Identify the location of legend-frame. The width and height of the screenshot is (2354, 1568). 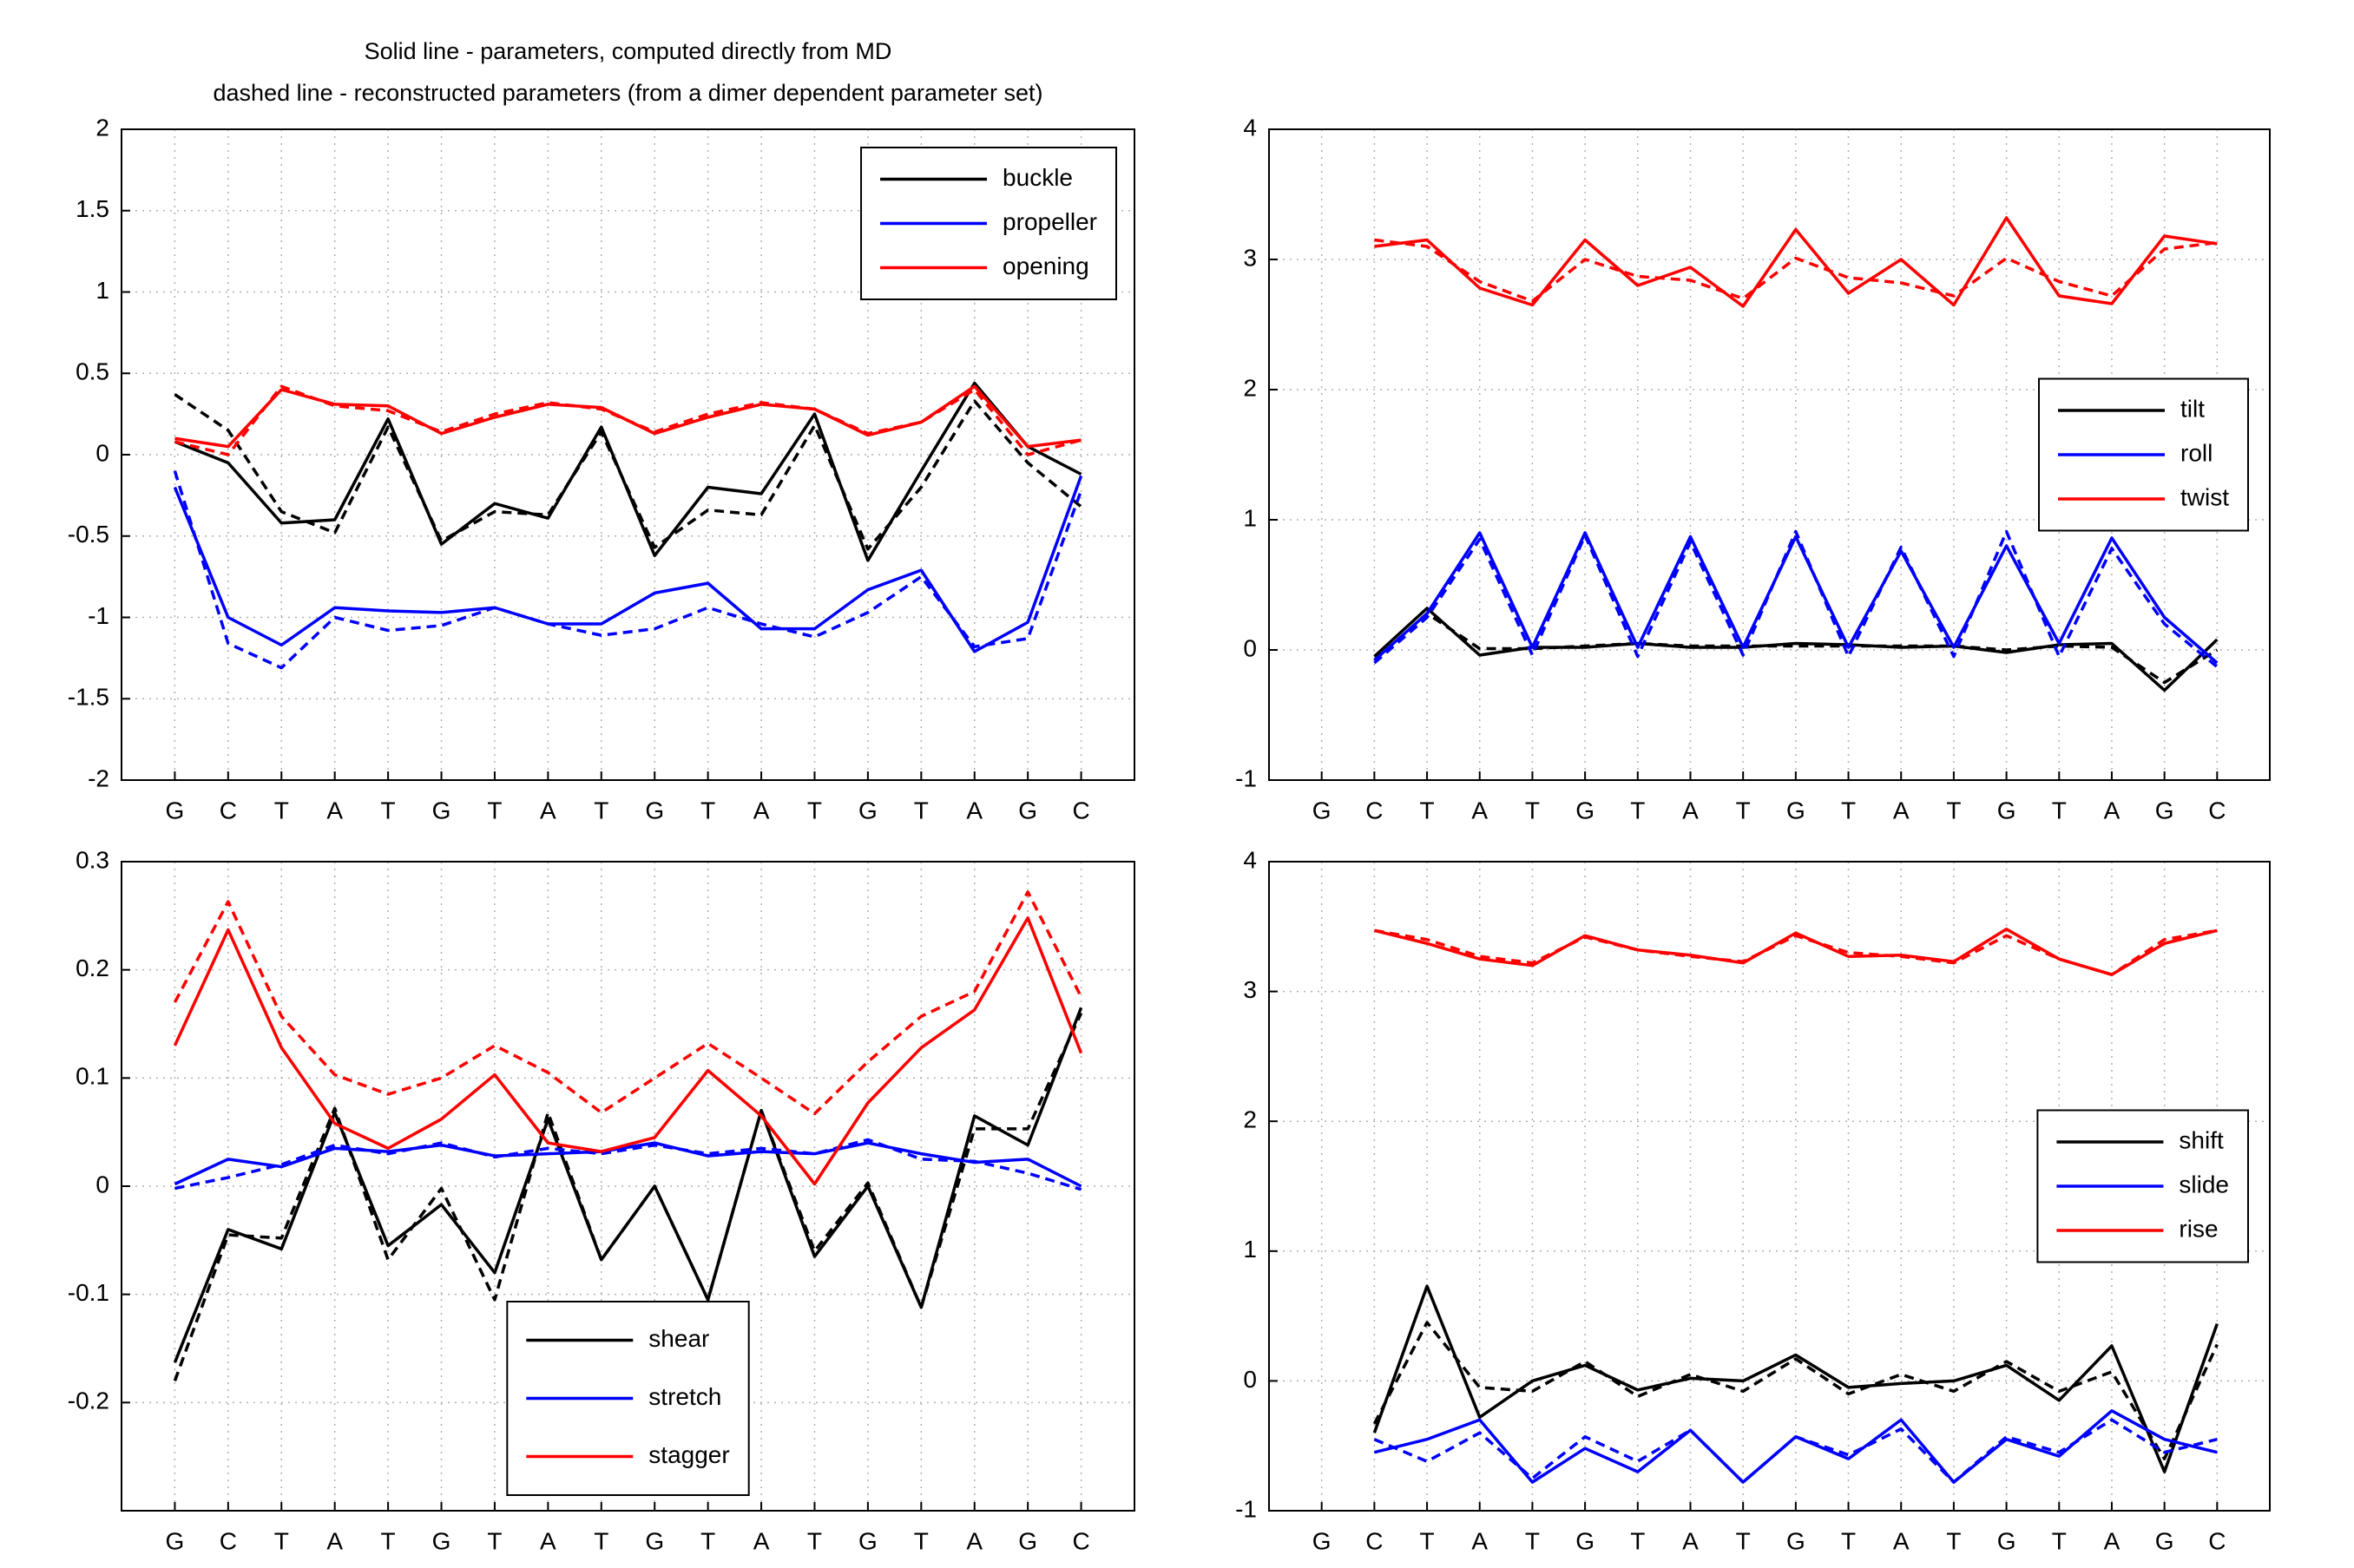
(988, 223).